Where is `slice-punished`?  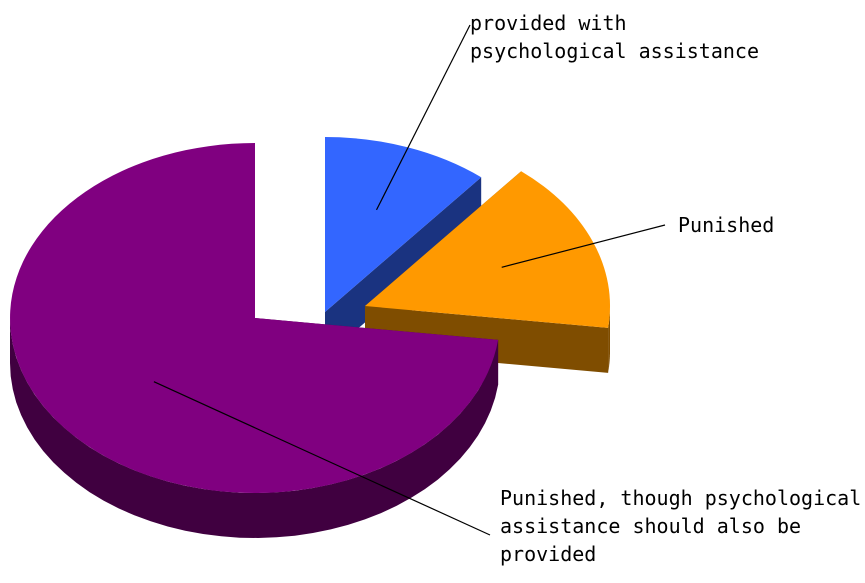
slice-punished is located at coordinates (488, 272).